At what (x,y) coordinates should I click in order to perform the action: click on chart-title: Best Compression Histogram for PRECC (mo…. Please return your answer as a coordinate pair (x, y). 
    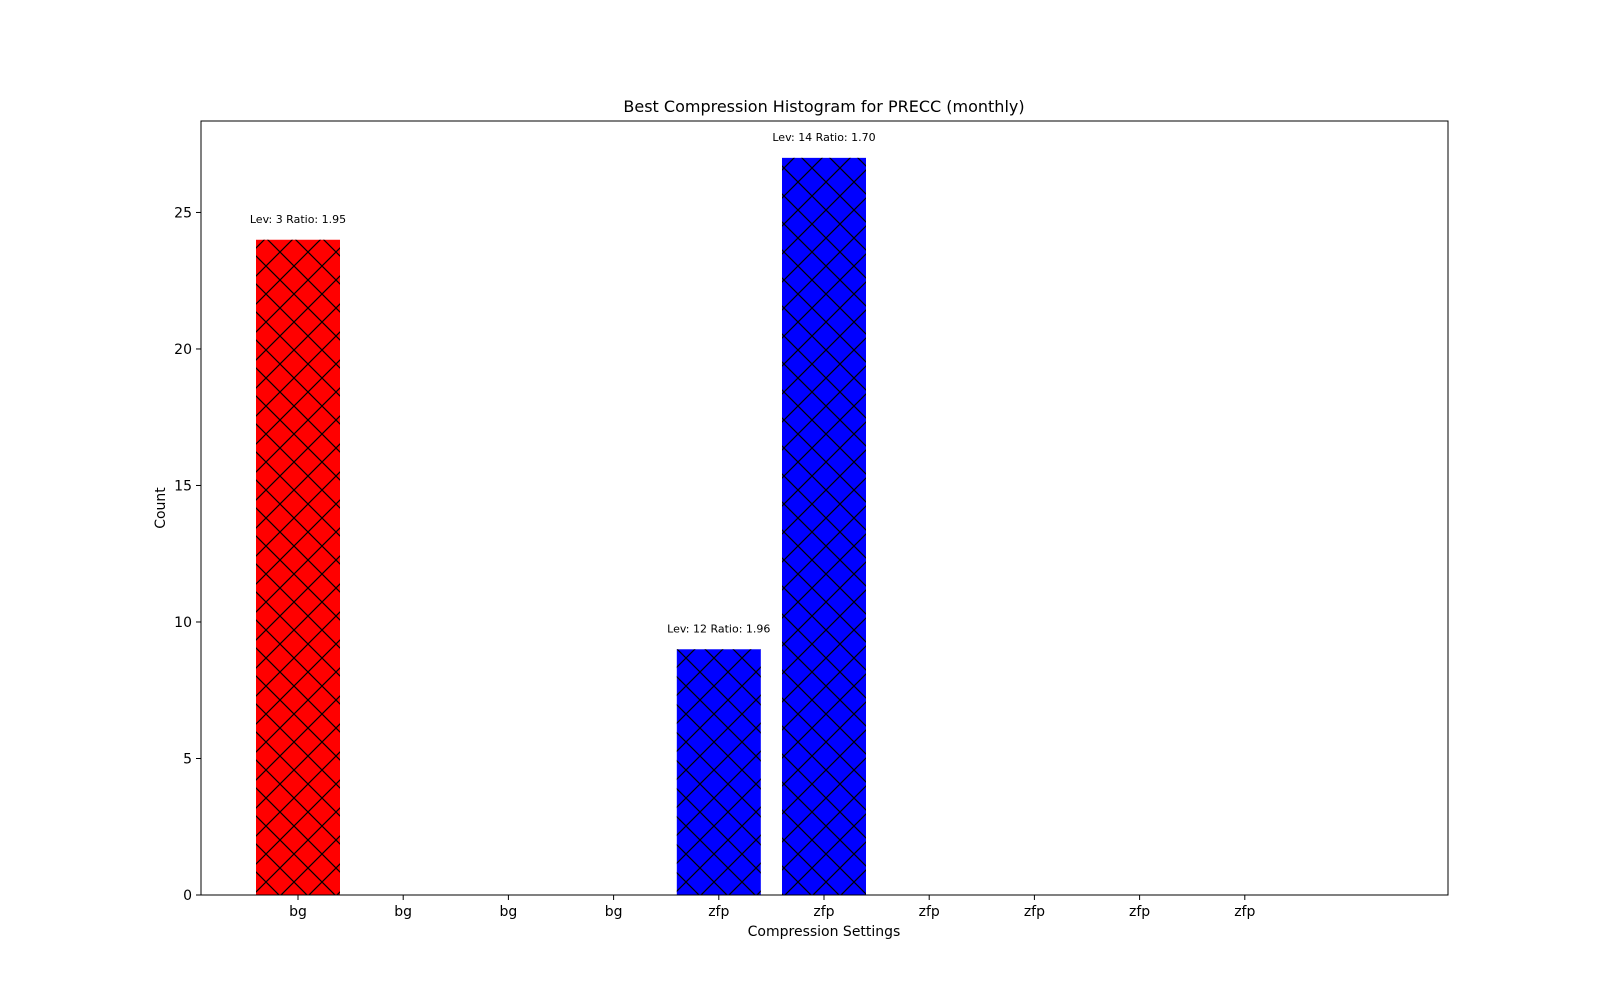
    Looking at the image, I should click on (823, 106).